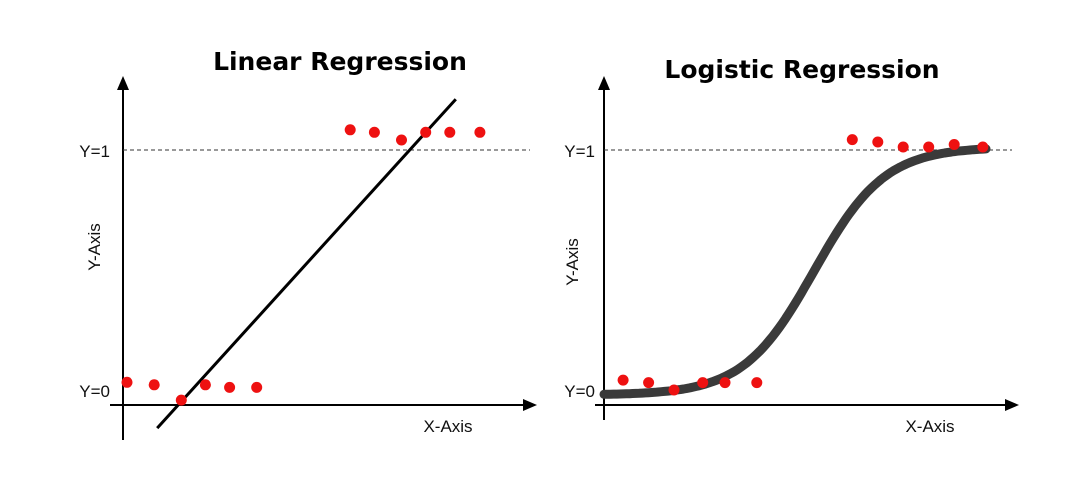 This screenshot has width=1087, height=484. Describe the element at coordinates (1012, 405) in the screenshot. I see `logistic-x-axis-arrow-icon` at that location.